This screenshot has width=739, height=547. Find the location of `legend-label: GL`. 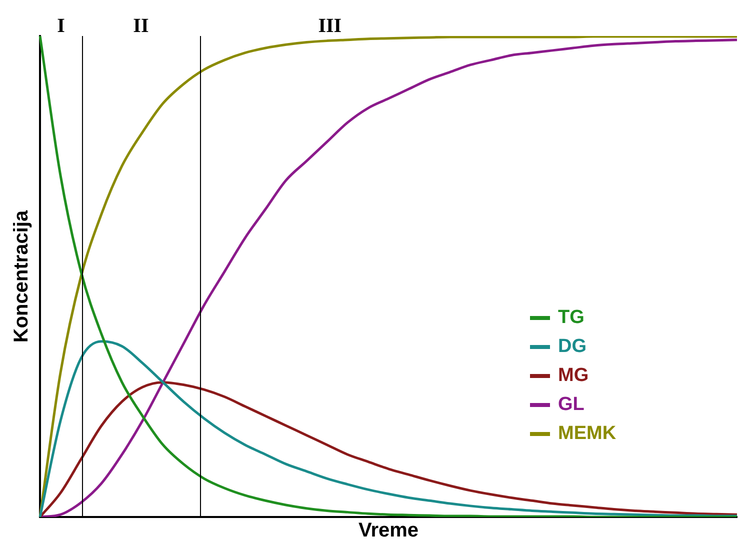

legend-label: GL is located at coordinates (571, 405).